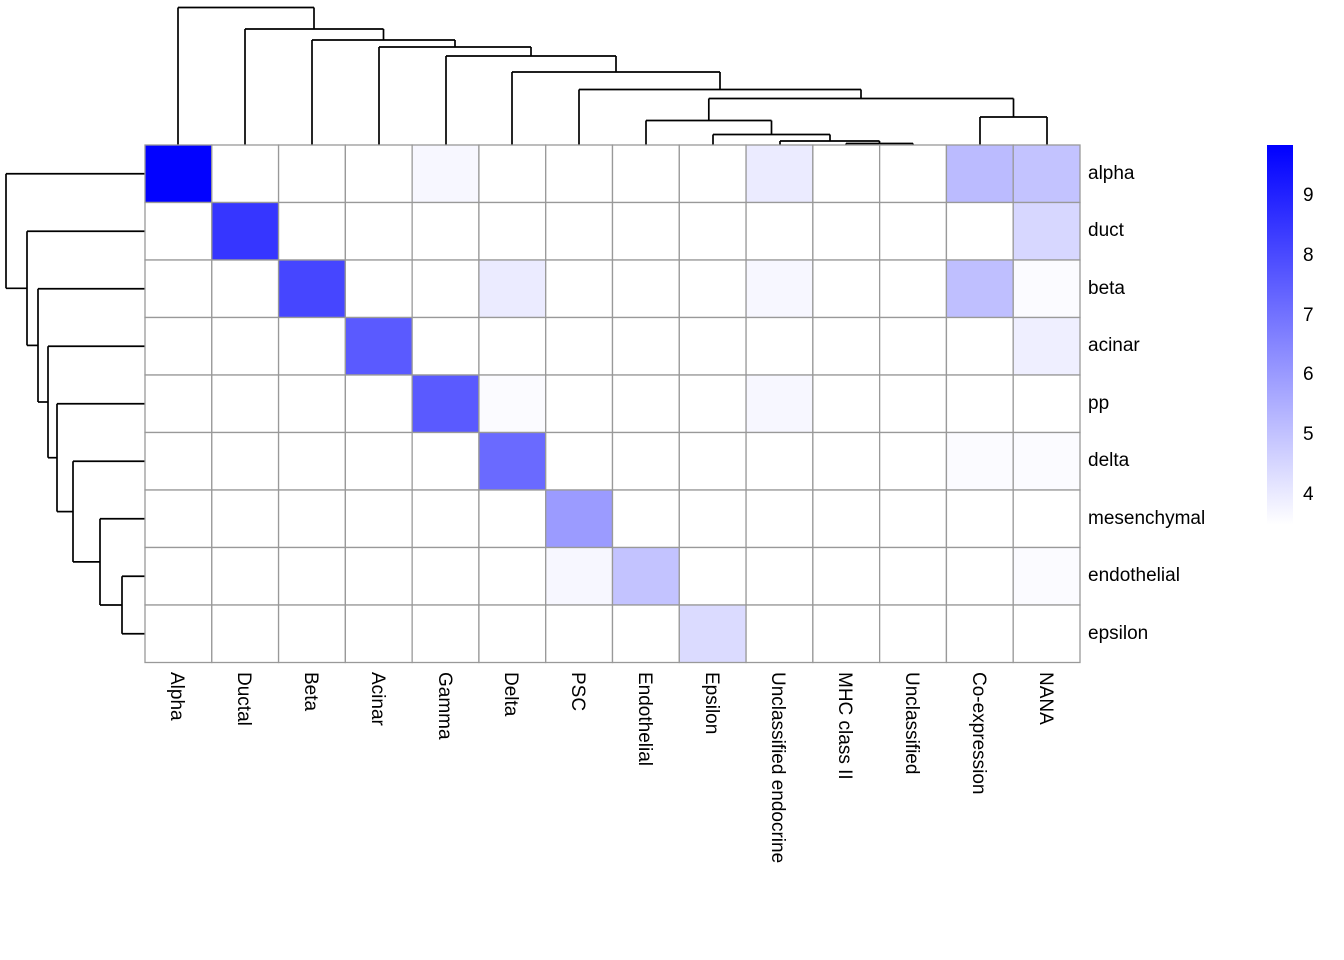 This screenshot has height=960, width=1344. Describe the element at coordinates (1118, 633) in the screenshot. I see `row-label-epsilon: epsilon` at that location.